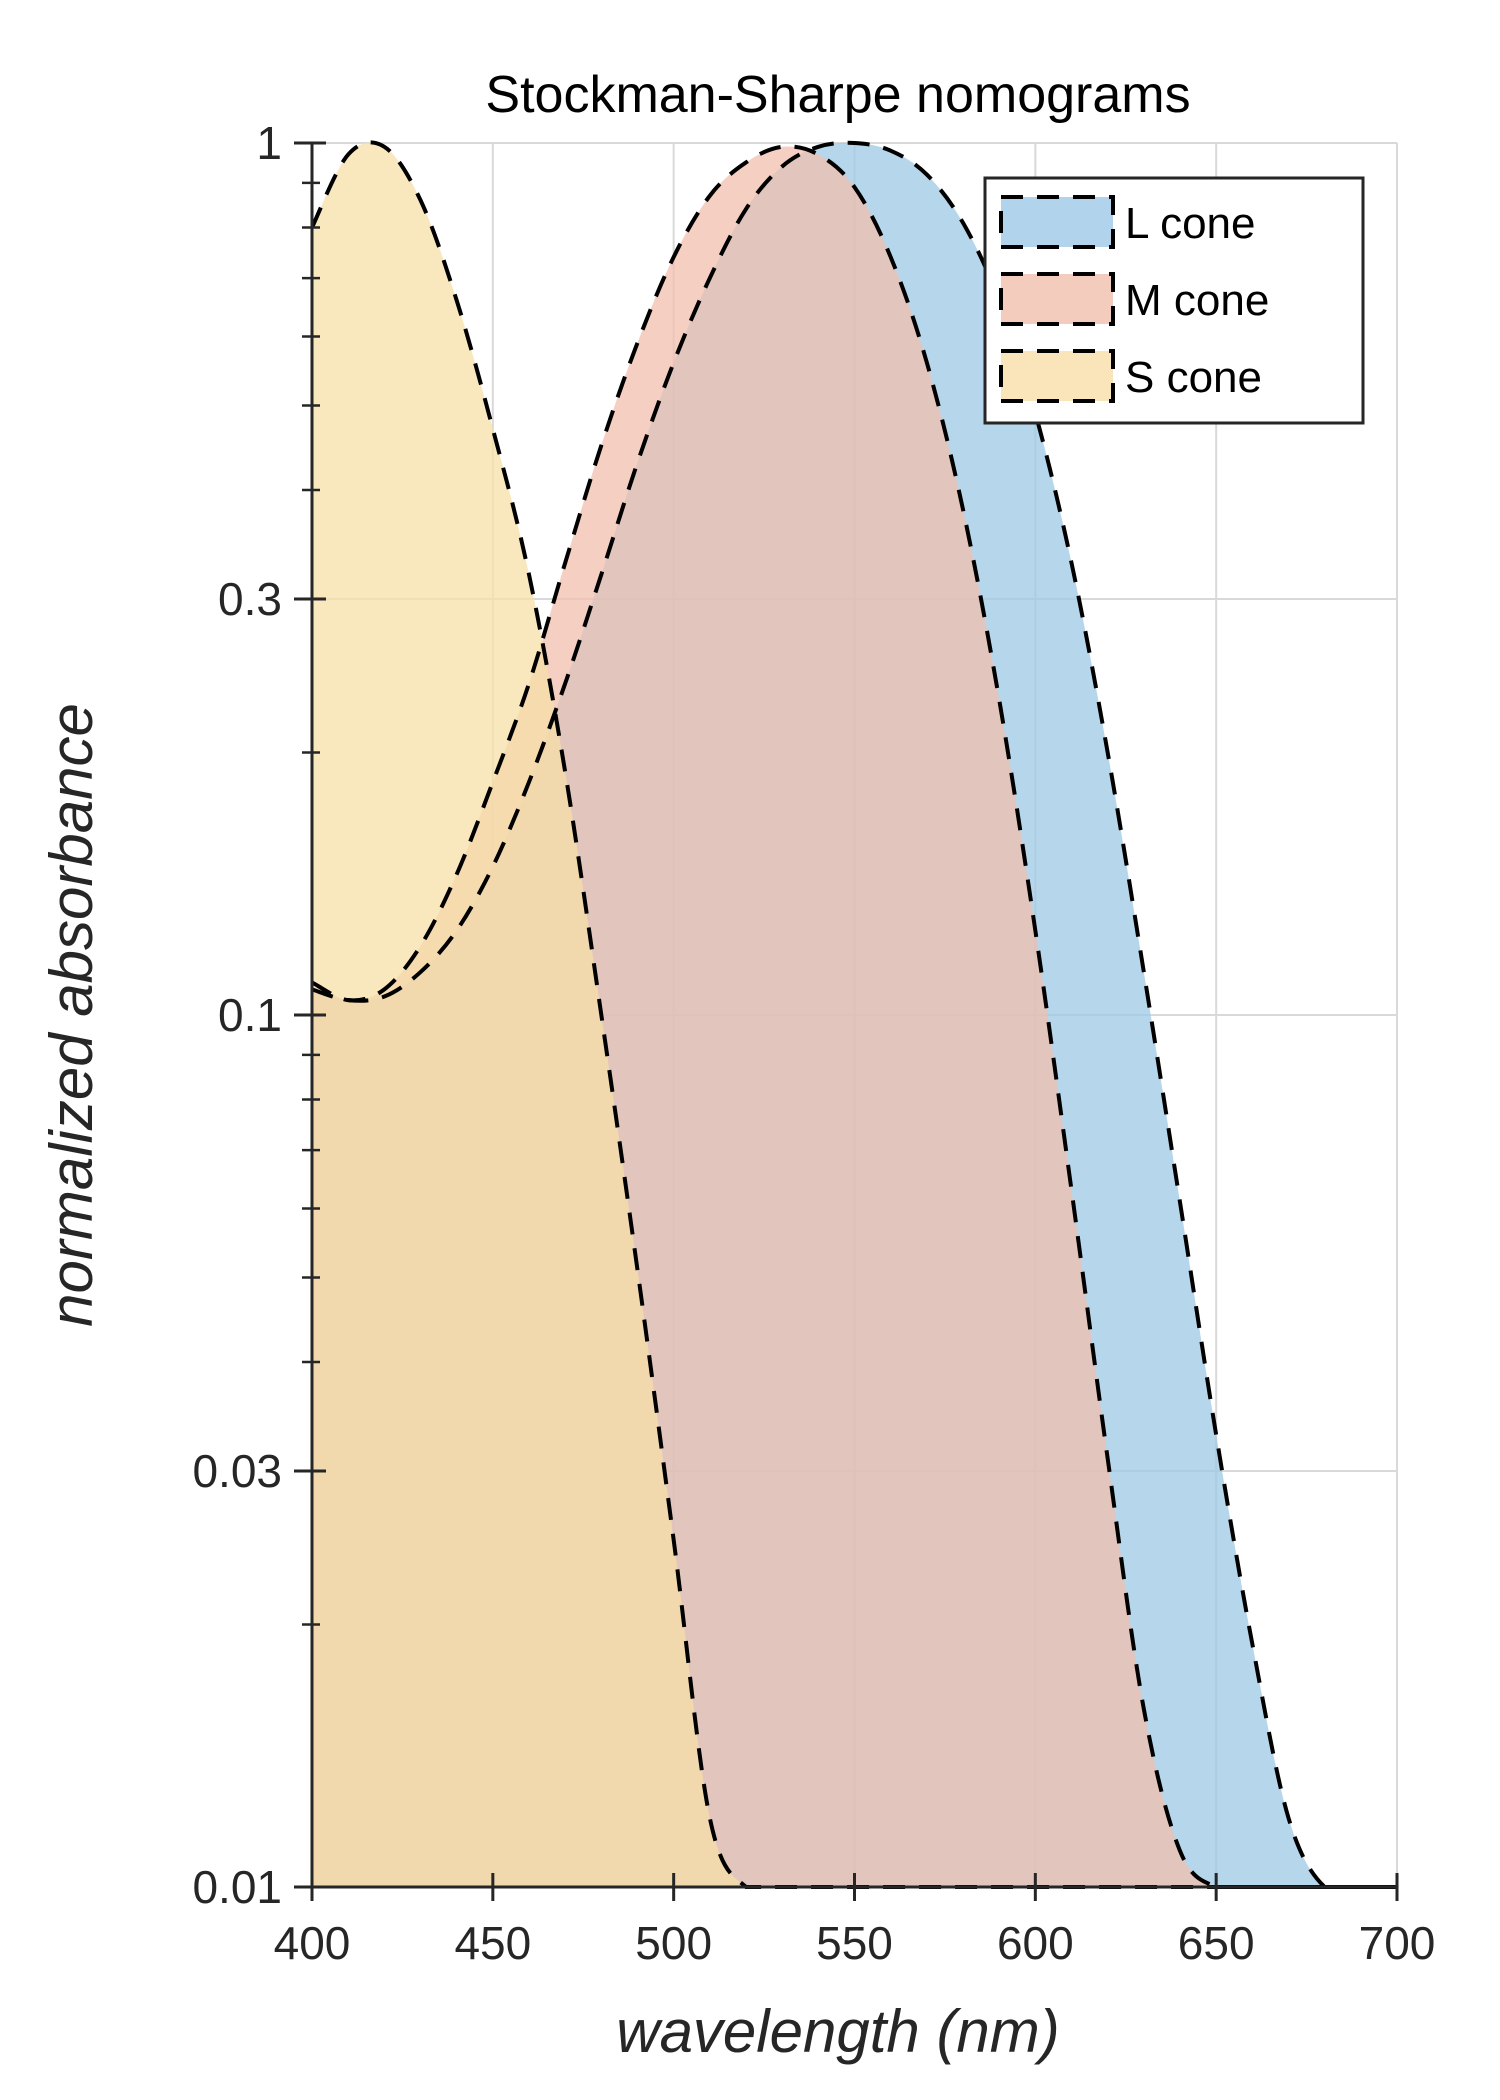 The width and height of the screenshot is (1500, 2100). What do you see at coordinates (1035, 1943) in the screenshot?
I see `x-tick-label: 600` at bounding box center [1035, 1943].